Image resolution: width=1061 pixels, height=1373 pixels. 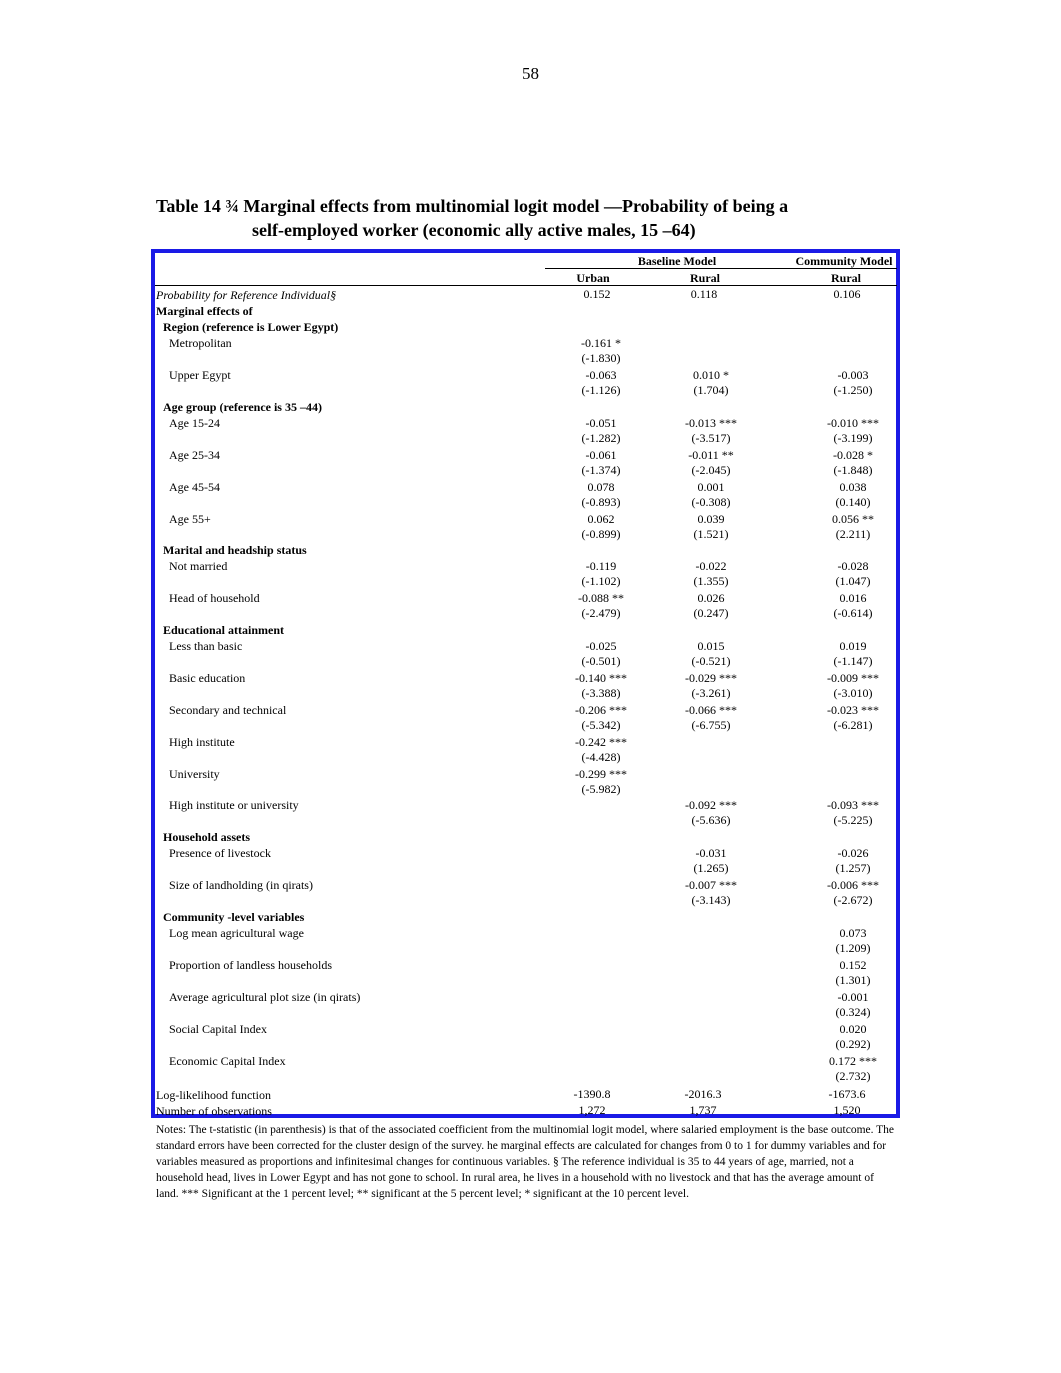 I want to click on coef-basic-rural: -0.029 ***, so click(x=711, y=678).